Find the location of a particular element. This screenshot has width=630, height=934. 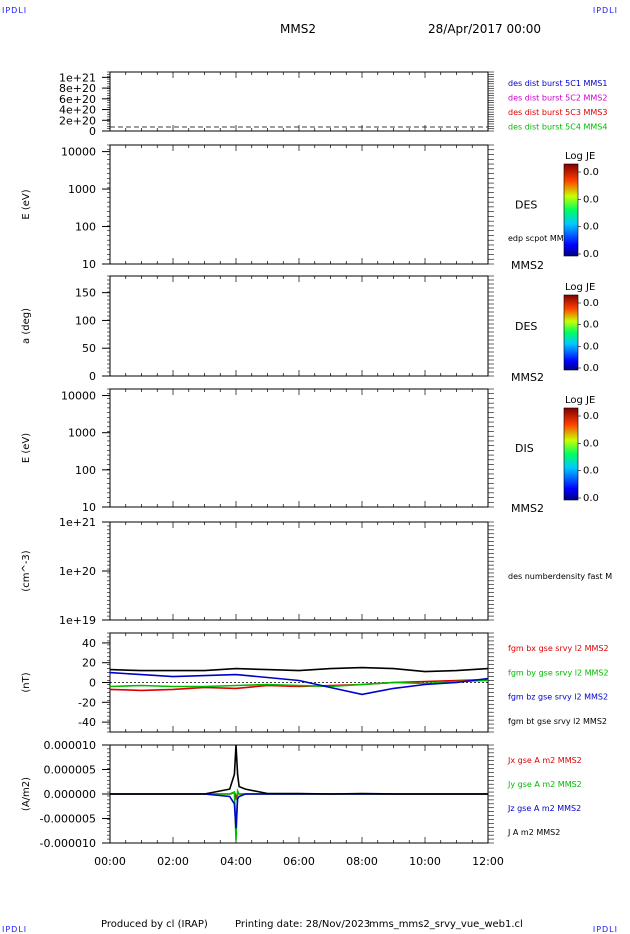

instrument-label: DIS is located at coordinates (524, 448).